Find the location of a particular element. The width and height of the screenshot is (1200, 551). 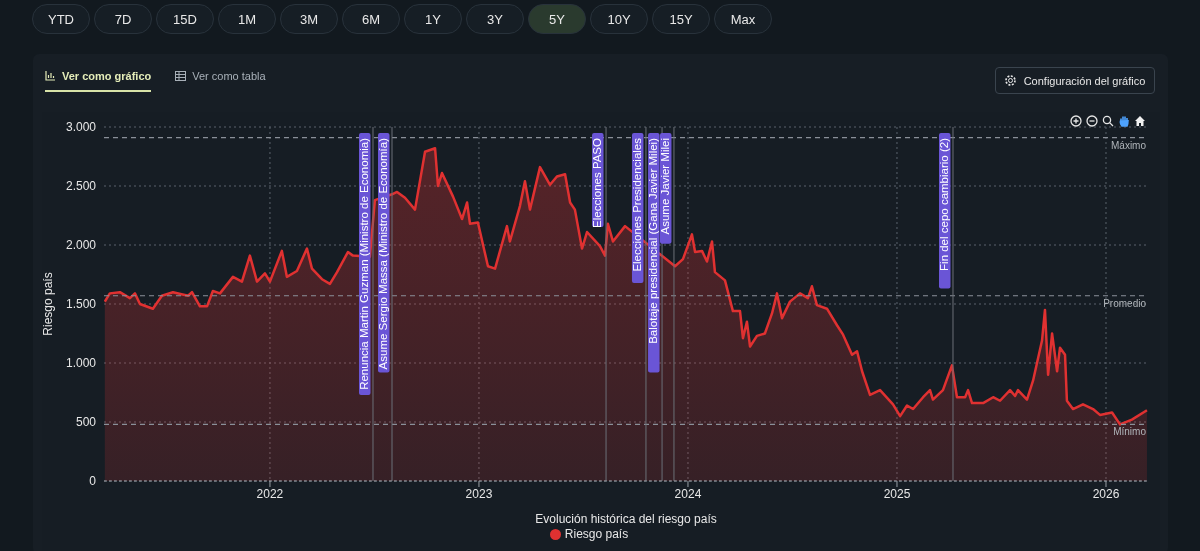

ref-line-label: Balotaje presidencial (Gana Javier Milei) is located at coordinates (653, 240).